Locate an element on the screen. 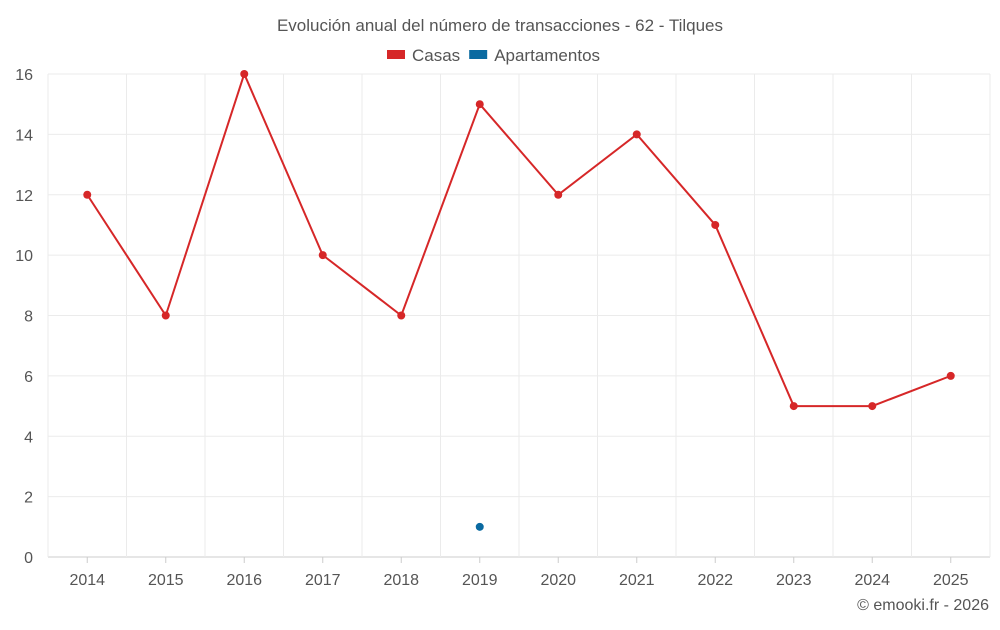 The width and height of the screenshot is (1000, 630). legend-item-apartamentos: Apartamentos is located at coordinates (534, 55).